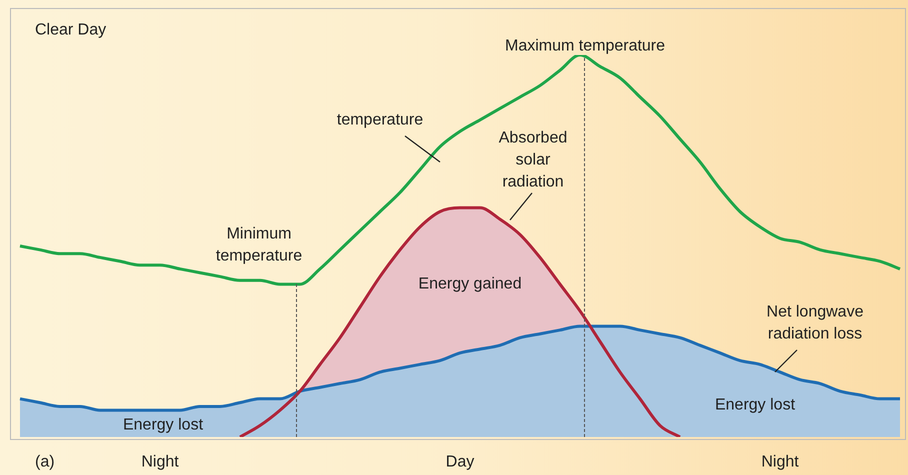 This screenshot has height=475, width=908. I want to click on text: Maximum temperature, so click(585, 45).